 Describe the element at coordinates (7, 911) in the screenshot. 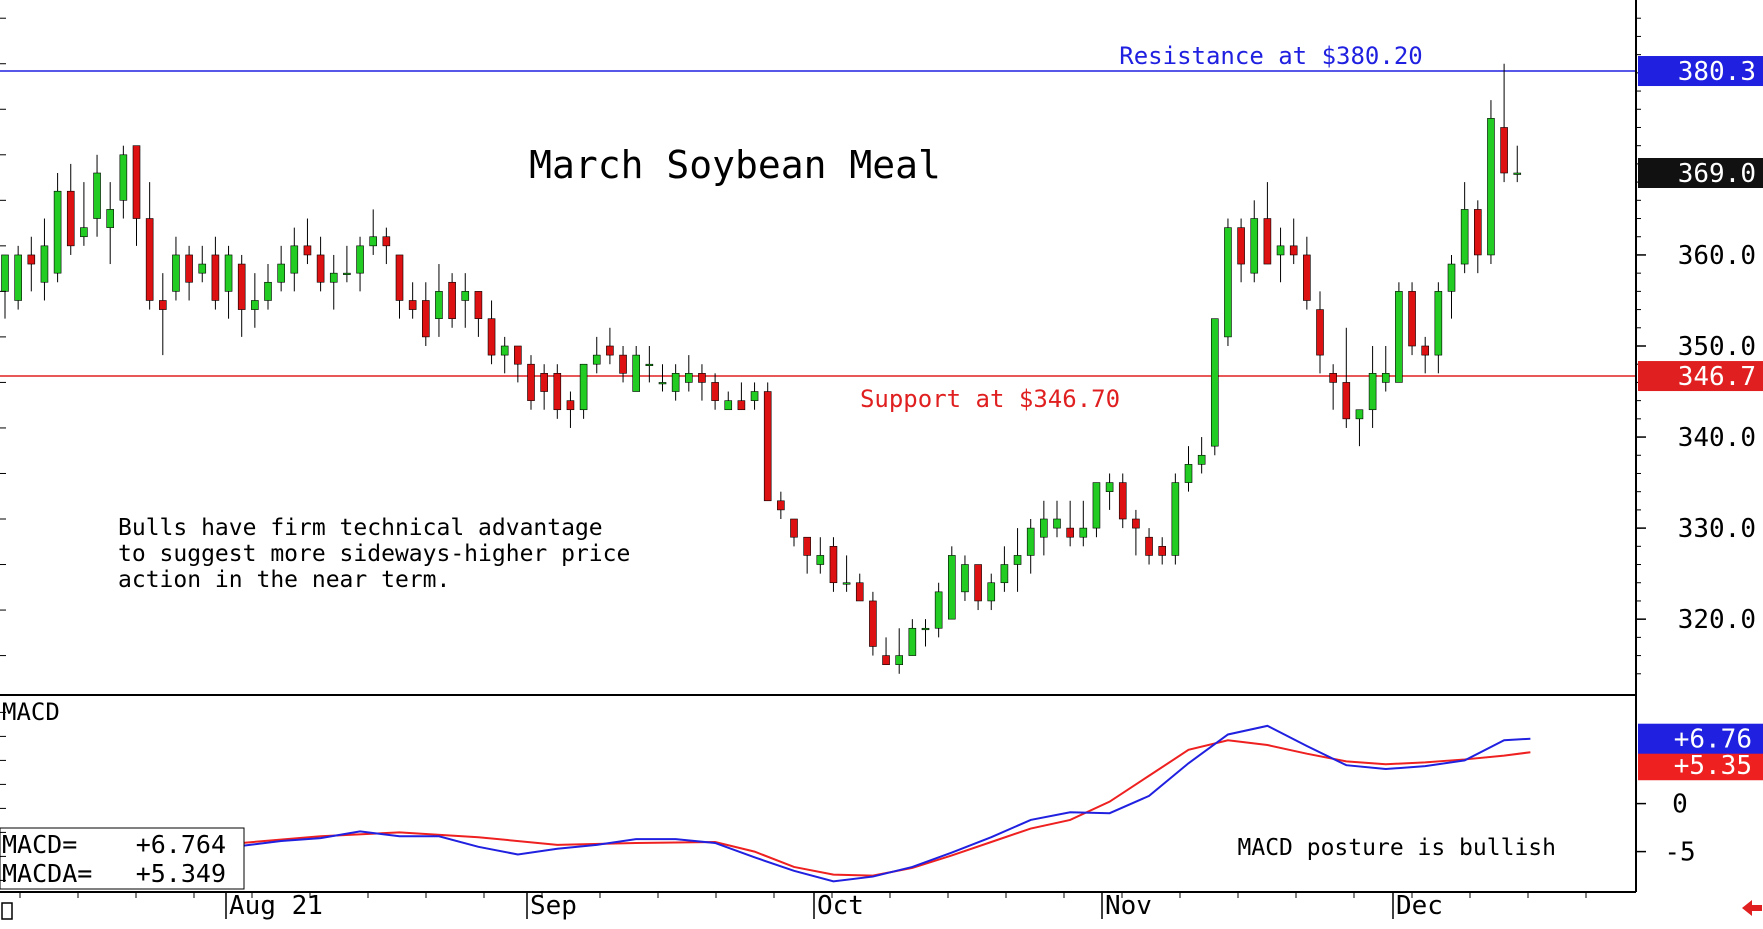

I see `scroll-start-marker` at that location.